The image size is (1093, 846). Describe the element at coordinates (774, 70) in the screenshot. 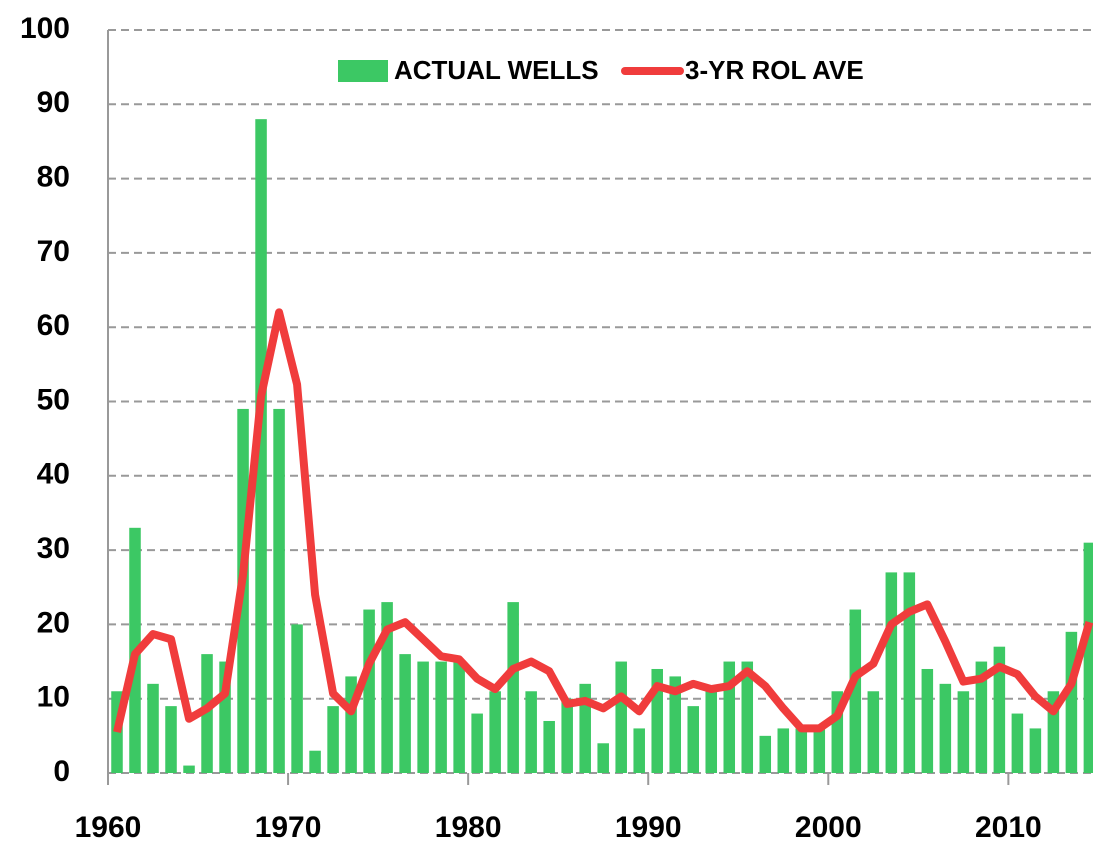

I see `legend-label: 3-YR ROL AVE` at that location.